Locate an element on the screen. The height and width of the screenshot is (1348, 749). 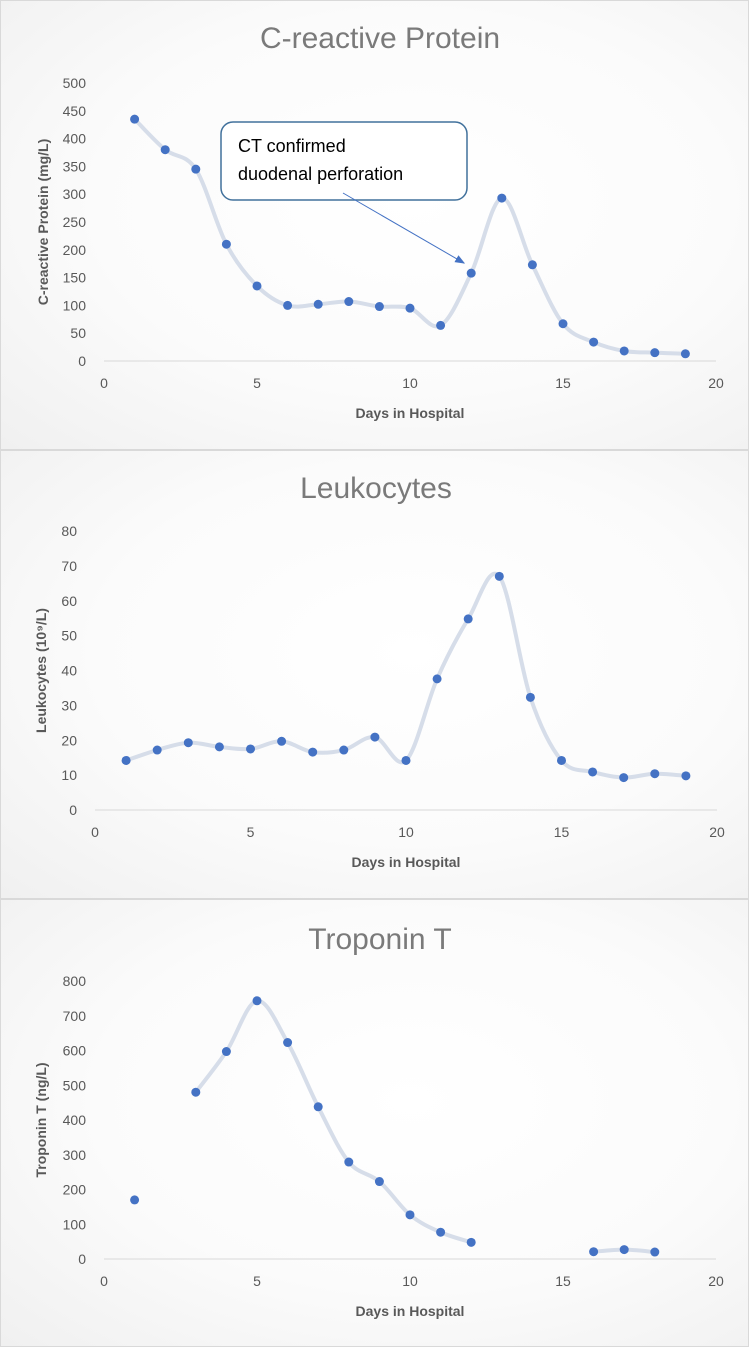
annotation-text: duodenal perforation is located at coordinates (320, 174).